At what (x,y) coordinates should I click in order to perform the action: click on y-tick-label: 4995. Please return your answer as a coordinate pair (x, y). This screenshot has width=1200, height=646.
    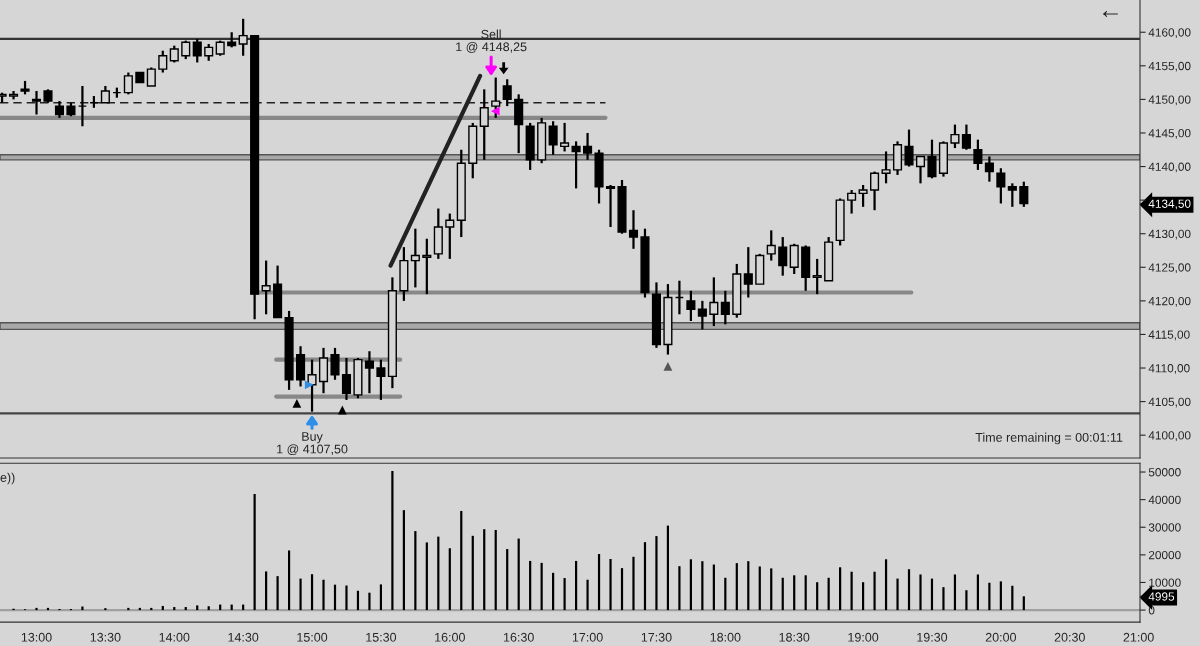
    Looking at the image, I should click on (1161, 596).